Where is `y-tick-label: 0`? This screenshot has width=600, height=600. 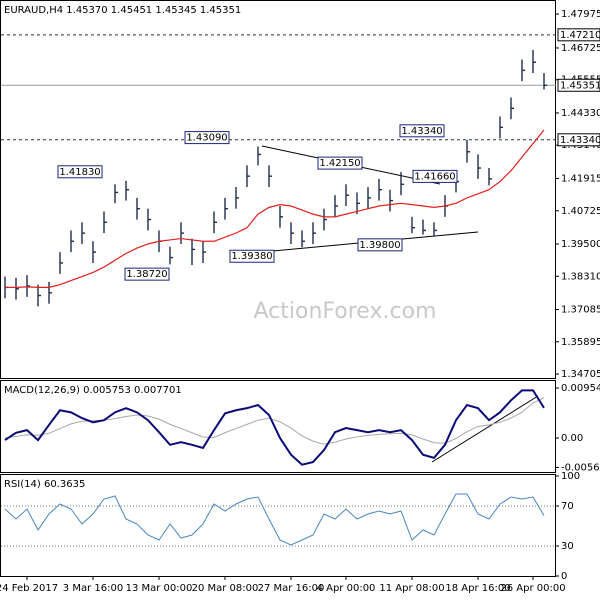 y-tick-label: 0 is located at coordinates (564, 576).